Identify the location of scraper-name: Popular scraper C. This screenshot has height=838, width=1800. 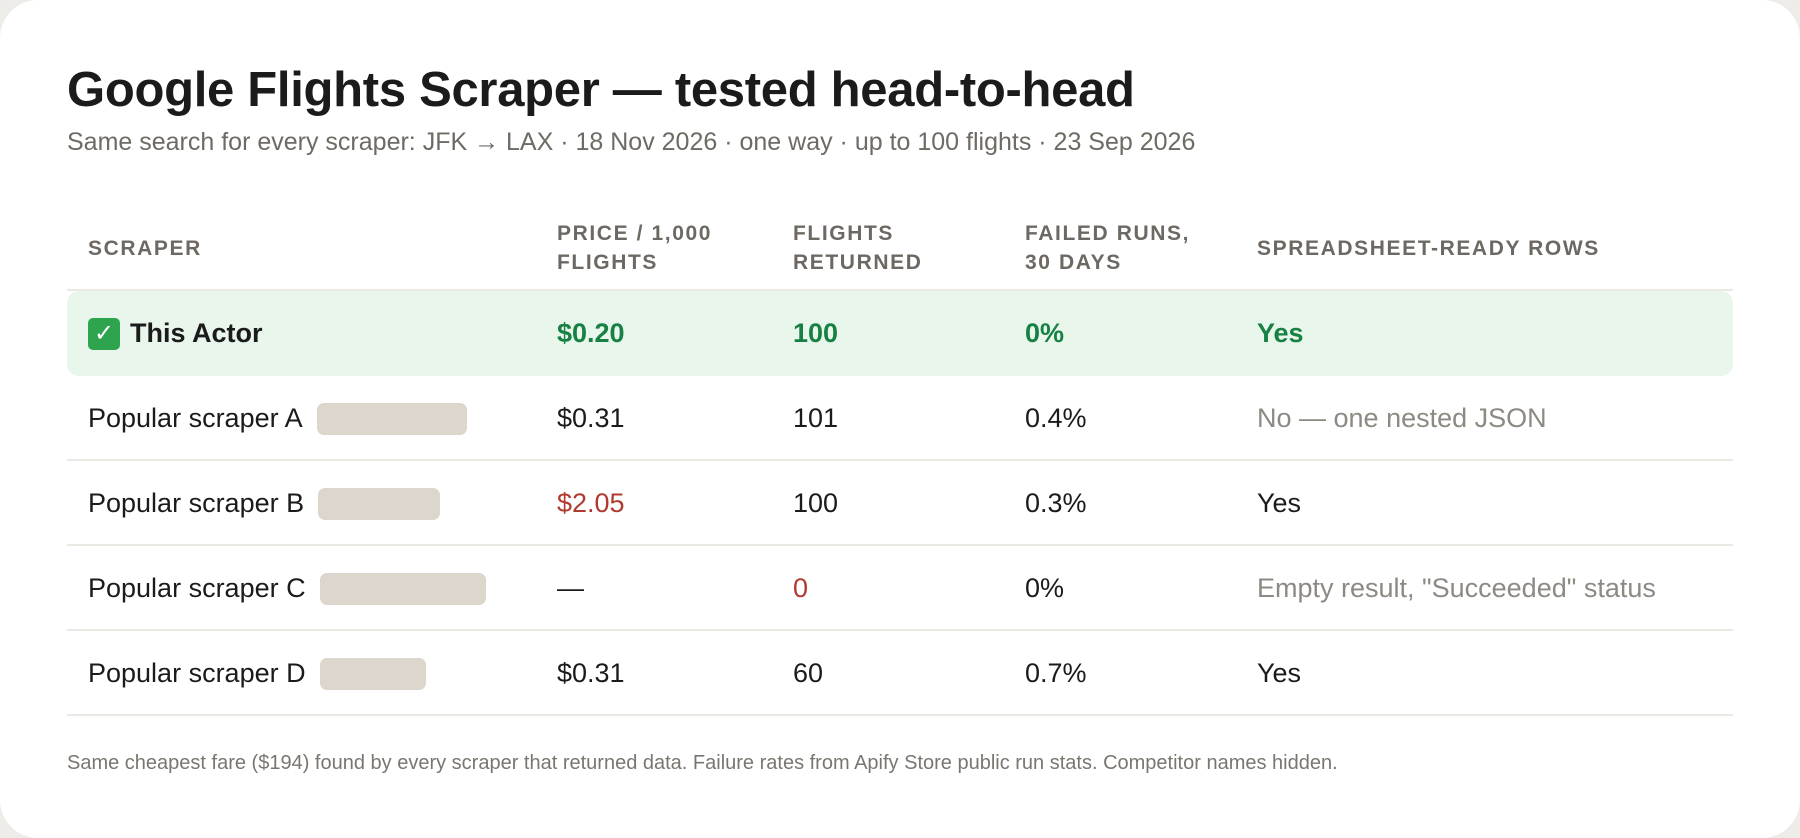
(197, 588).